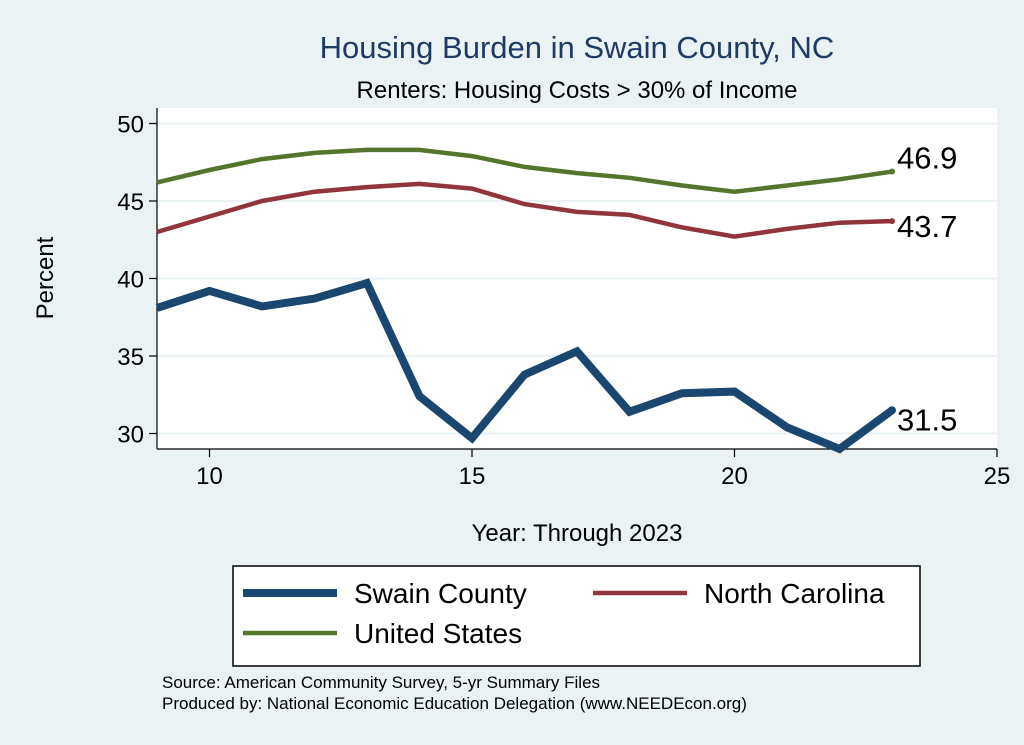  What do you see at coordinates (927, 226) in the screenshot?
I see `end-label-north-carolina: 43.7` at bounding box center [927, 226].